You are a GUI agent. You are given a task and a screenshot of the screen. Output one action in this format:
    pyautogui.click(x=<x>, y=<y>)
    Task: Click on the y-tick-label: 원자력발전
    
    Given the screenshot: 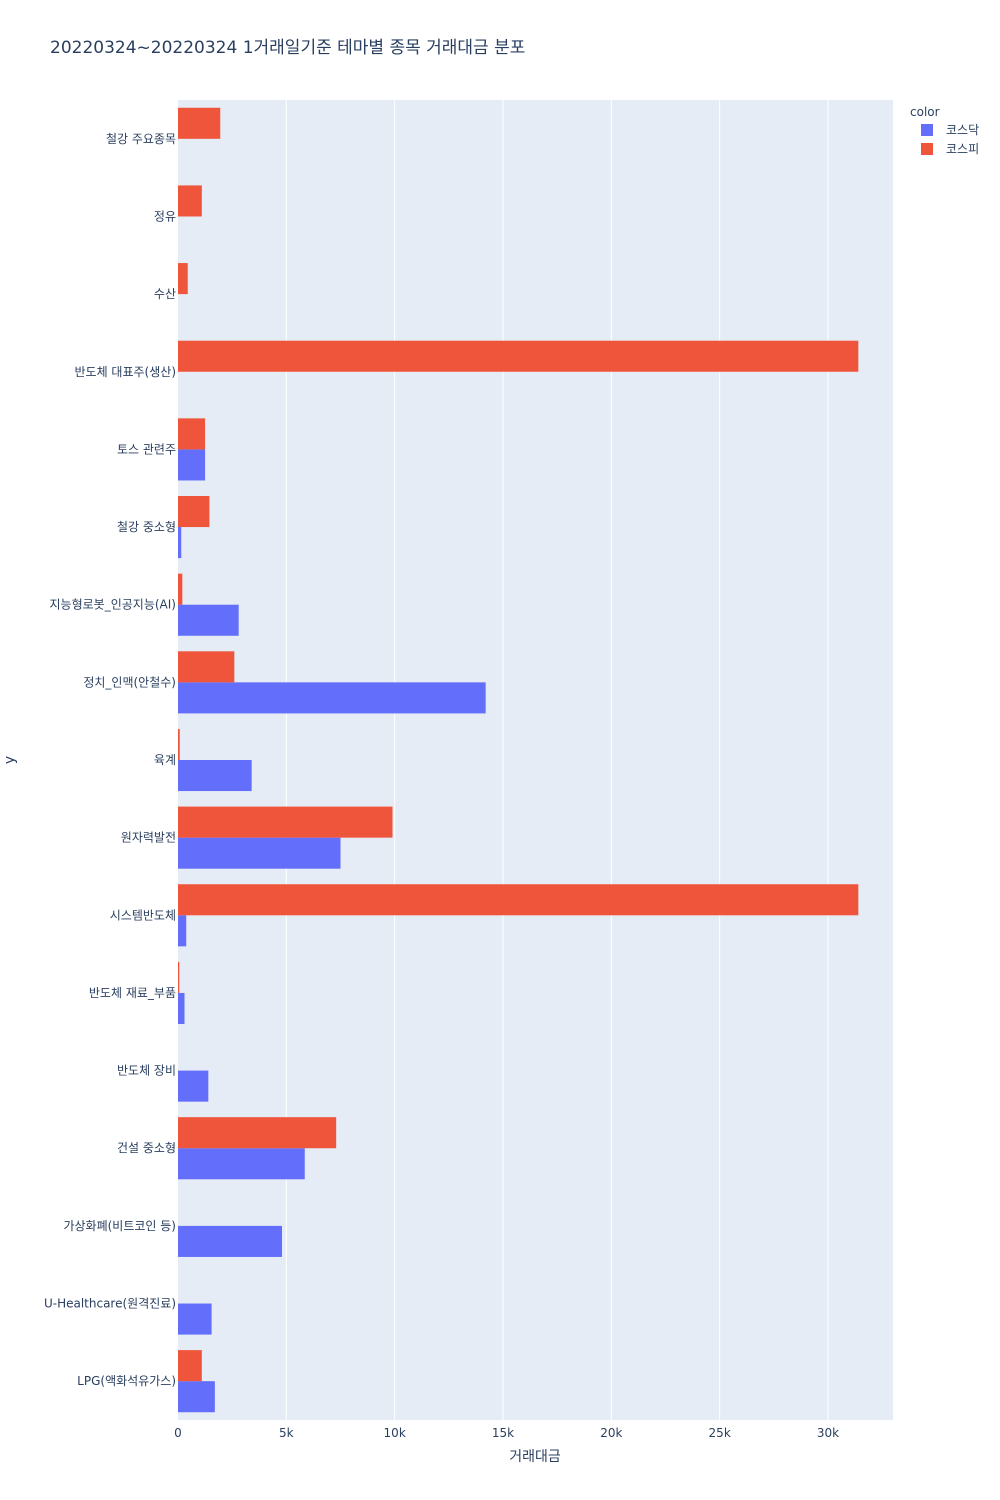 What is the action you would take?
    pyautogui.click(x=148, y=838)
    